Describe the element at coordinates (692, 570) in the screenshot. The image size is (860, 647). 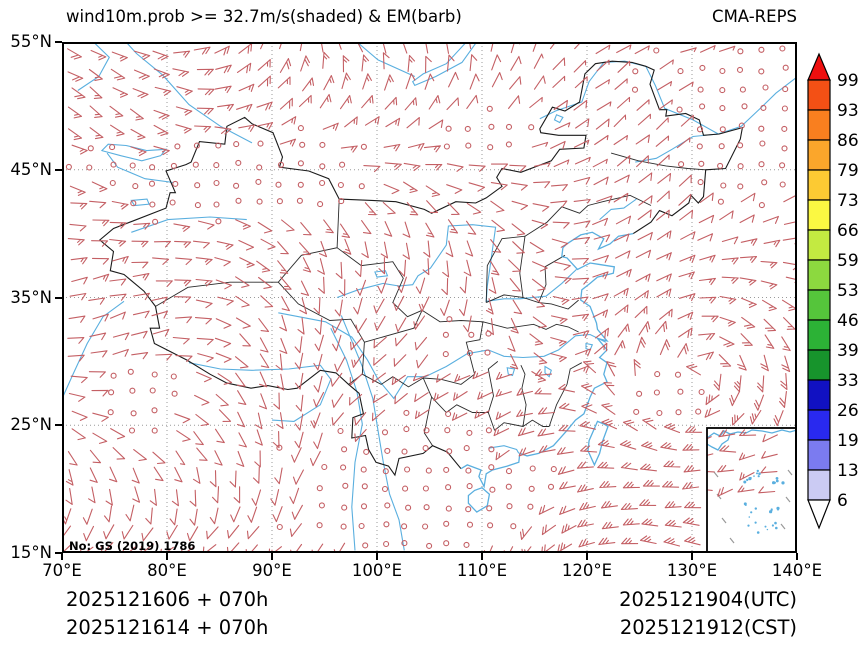
I see `x-tick-label: 130°E` at that location.